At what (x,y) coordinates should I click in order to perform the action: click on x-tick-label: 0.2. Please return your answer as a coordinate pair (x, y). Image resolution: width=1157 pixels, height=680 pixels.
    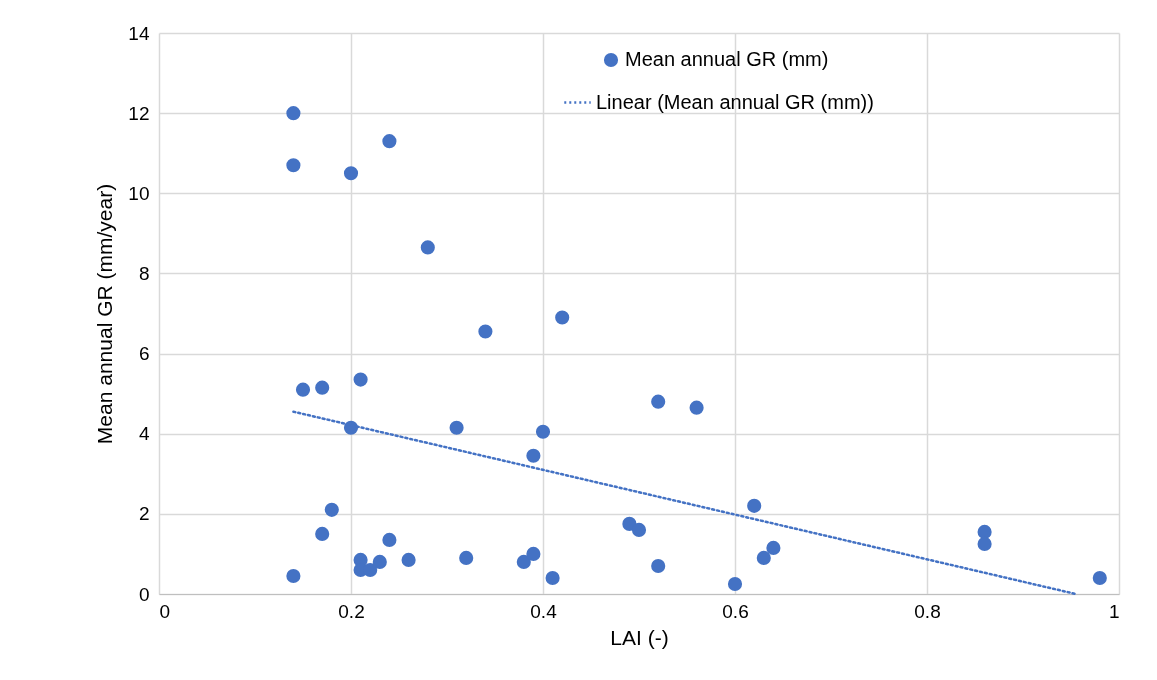
    Looking at the image, I should click on (351, 611).